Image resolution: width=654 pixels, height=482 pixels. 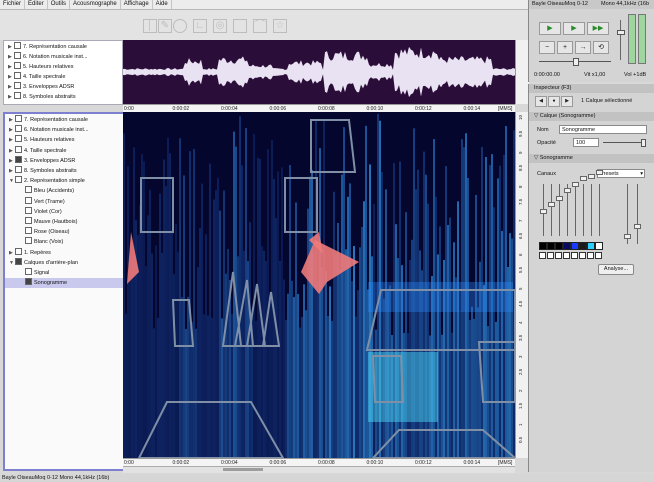 What do you see at coordinates (67, 171) in the screenshot?
I see `layer-row: ▶ 8. Symboles abstraits` at bounding box center [67, 171].